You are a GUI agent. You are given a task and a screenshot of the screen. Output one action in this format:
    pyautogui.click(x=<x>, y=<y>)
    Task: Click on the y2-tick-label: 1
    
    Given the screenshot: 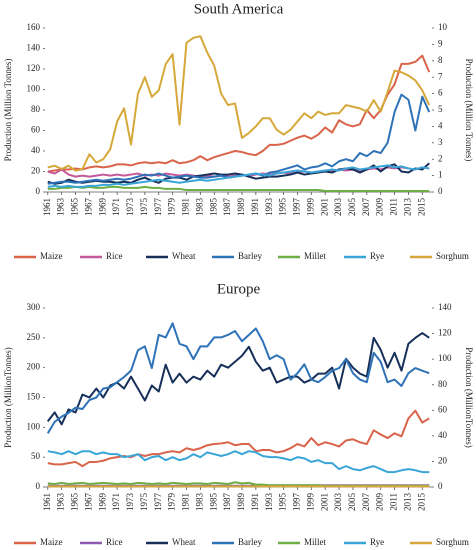 What is the action you would take?
    pyautogui.click(x=440, y=175)
    